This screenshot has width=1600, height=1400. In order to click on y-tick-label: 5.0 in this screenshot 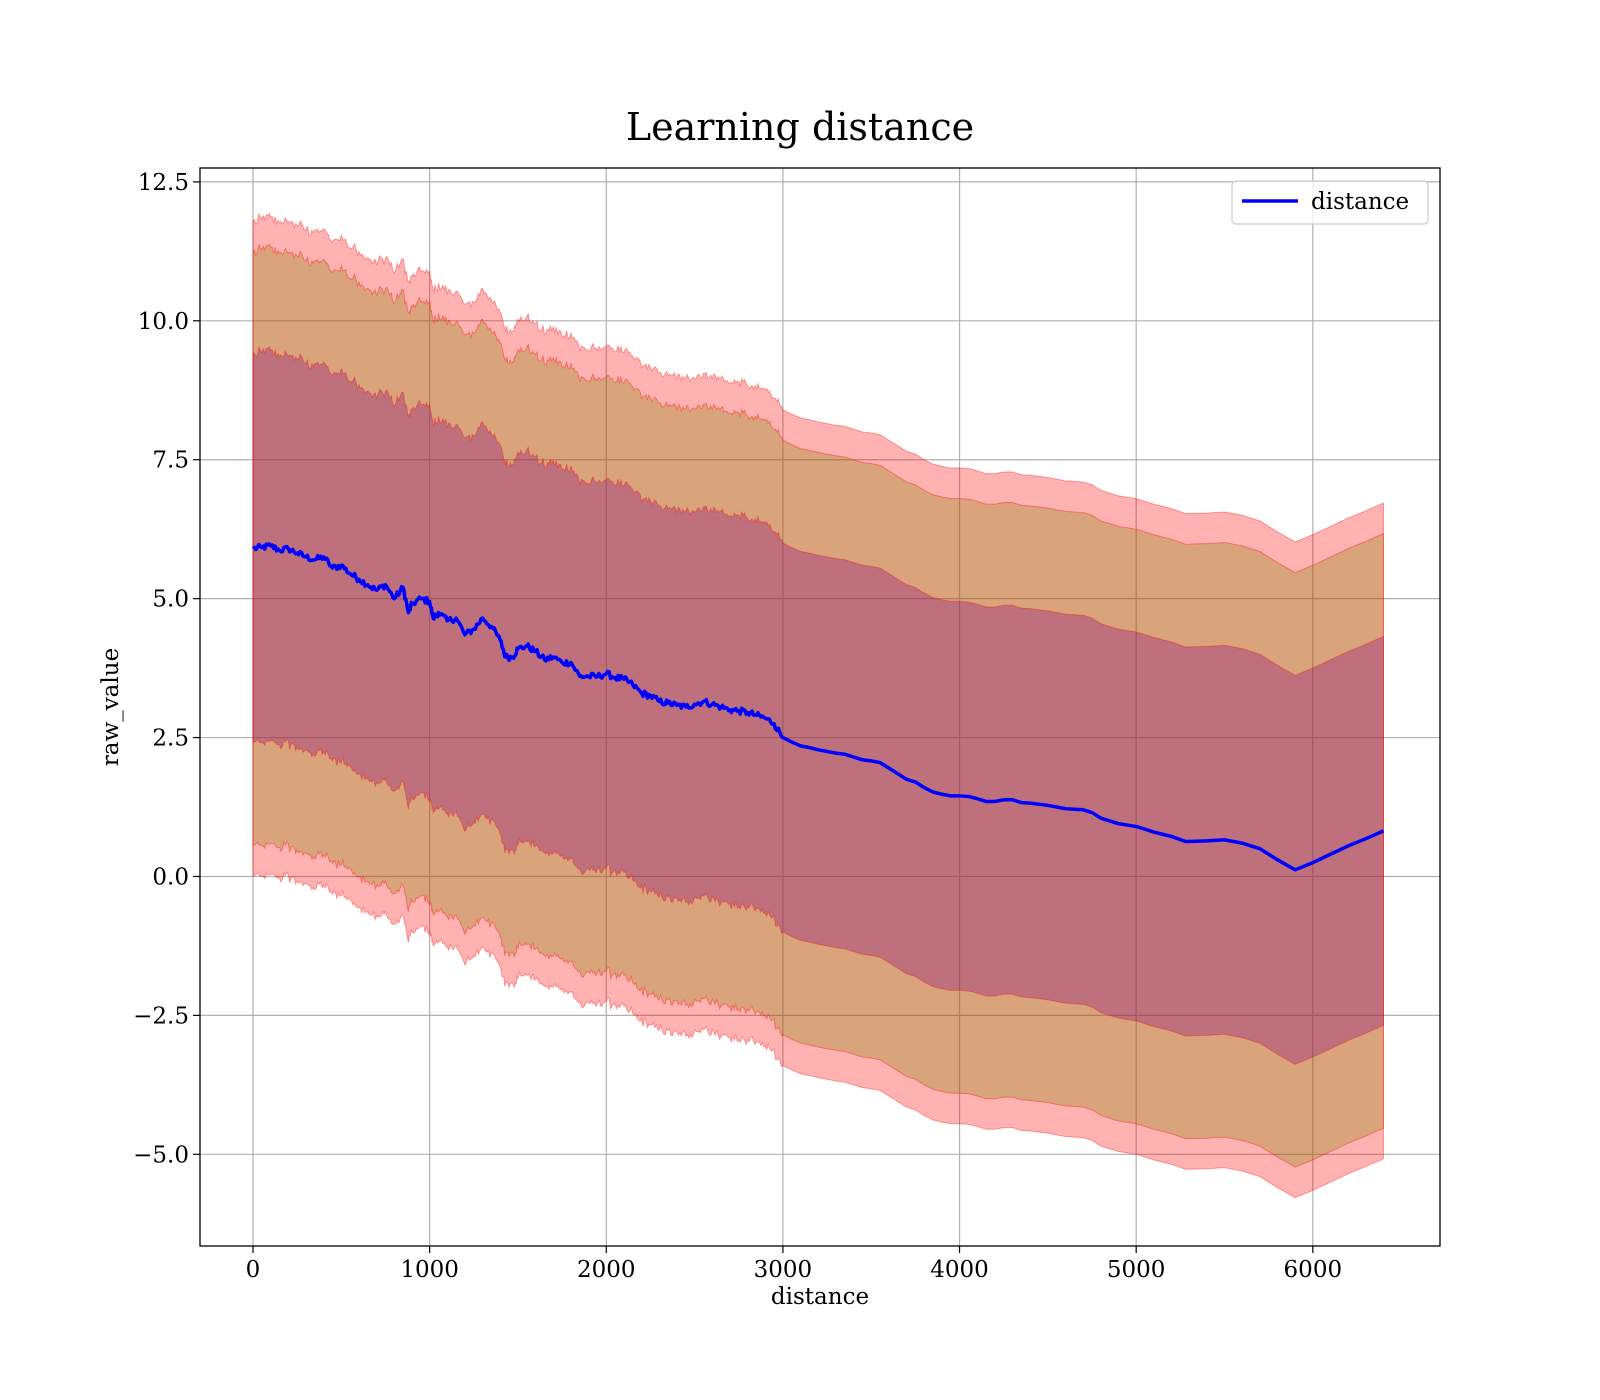, I will do `click(170, 600)`.